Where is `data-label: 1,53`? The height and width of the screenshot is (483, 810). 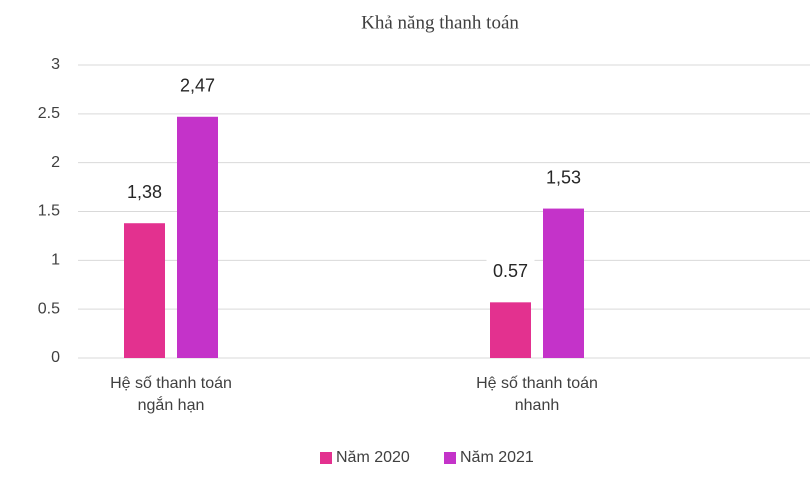 data-label: 1,53 is located at coordinates (563, 177).